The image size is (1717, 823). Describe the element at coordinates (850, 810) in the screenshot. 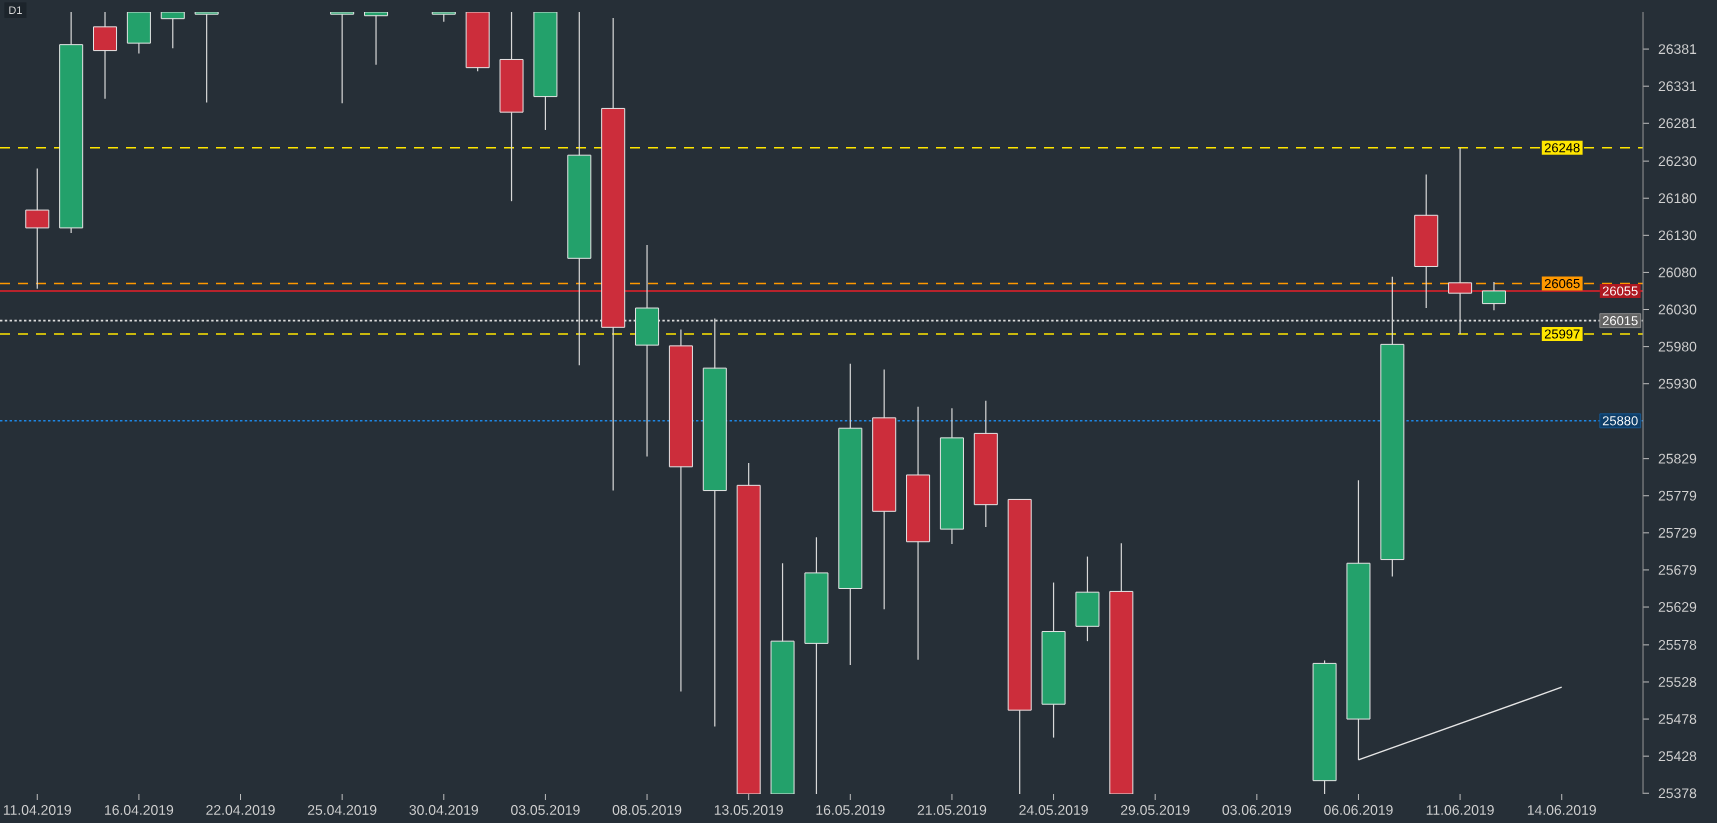

I see `x-tick-label: 16.05.2019` at that location.